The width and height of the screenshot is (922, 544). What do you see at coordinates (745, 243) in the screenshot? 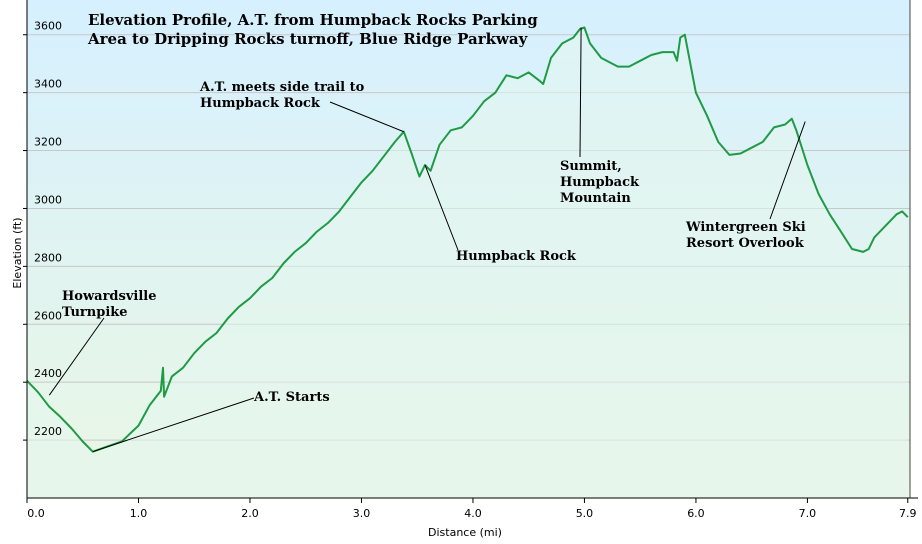
I see `annotation-label: Resort Overlook` at bounding box center [745, 243].